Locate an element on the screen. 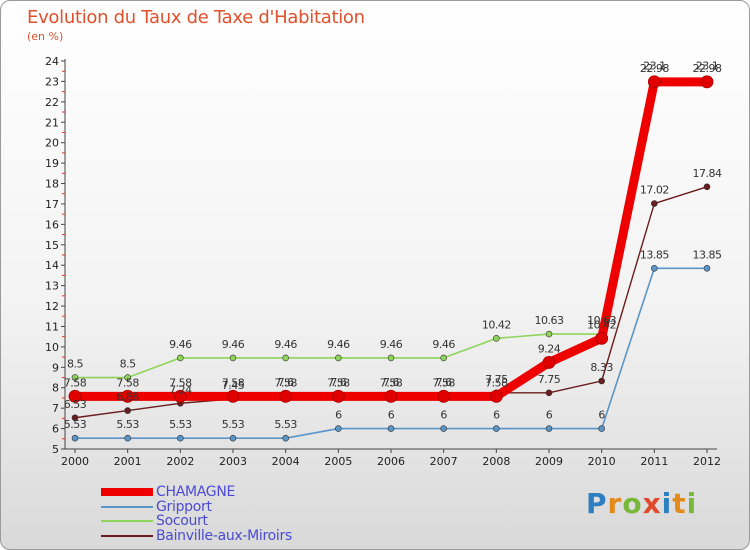 This screenshot has height=550, width=750. chart-unit: (en %) is located at coordinates (45, 36).